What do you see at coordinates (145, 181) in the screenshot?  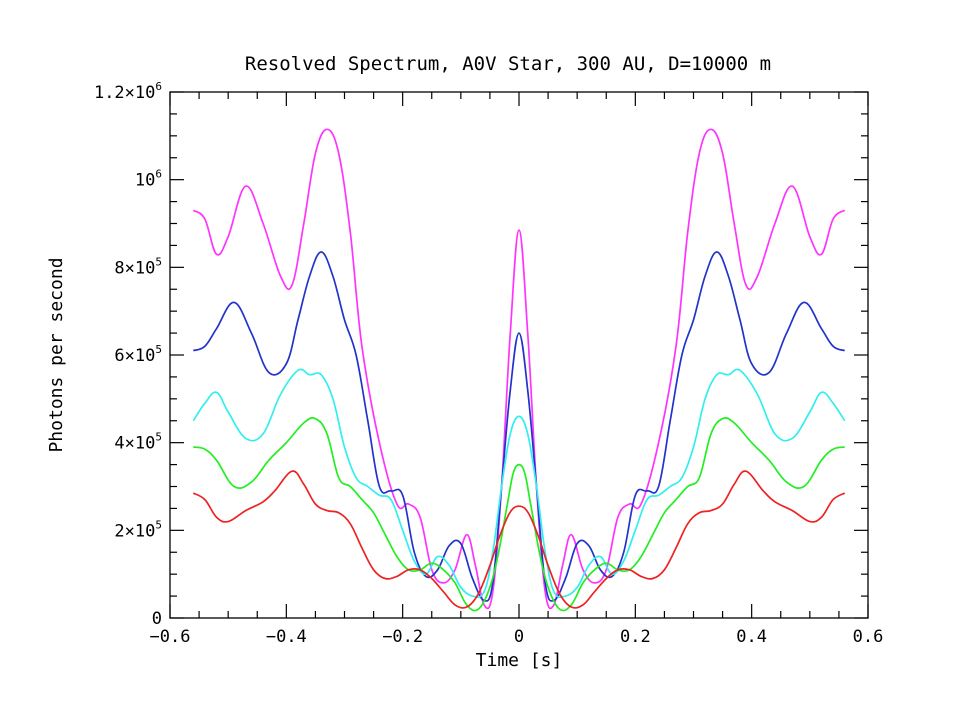 I see `y-tick-mantissa: 10` at bounding box center [145, 181].